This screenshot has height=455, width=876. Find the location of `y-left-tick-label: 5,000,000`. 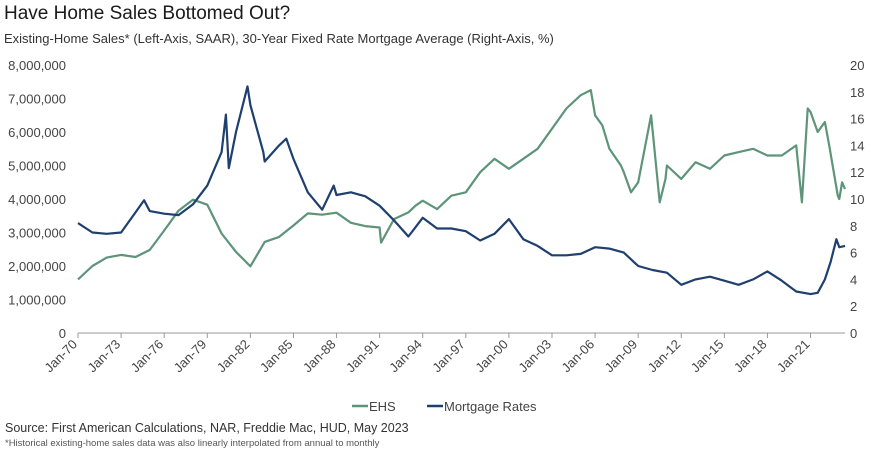

y-left-tick-label: 5,000,000 is located at coordinates (37, 166).